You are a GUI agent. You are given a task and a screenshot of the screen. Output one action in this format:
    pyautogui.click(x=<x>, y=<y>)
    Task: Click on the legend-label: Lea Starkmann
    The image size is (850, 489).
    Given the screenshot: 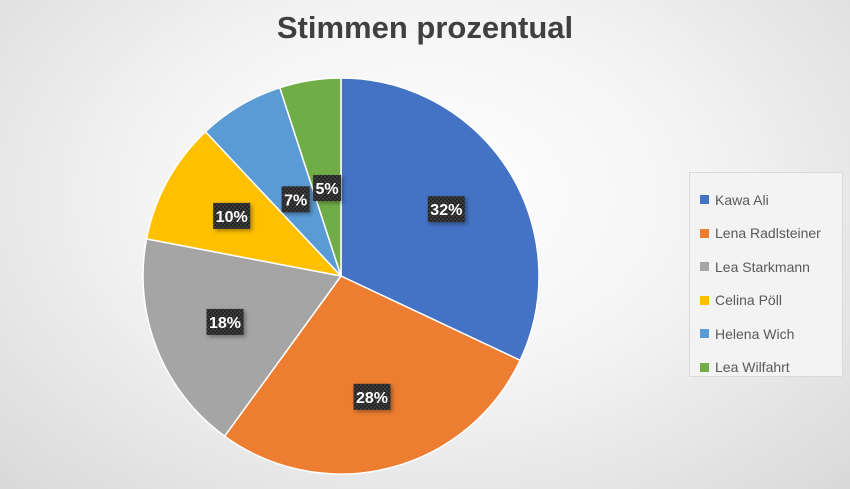 What is the action you would take?
    pyautogui.click(x=762, y=266)
    